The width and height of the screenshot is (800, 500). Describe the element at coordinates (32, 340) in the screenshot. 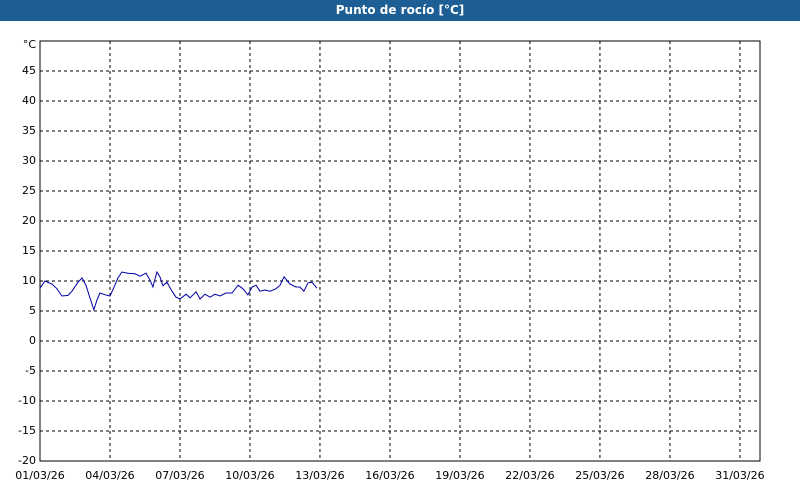

I see `y-tick-label: 0` at that location.